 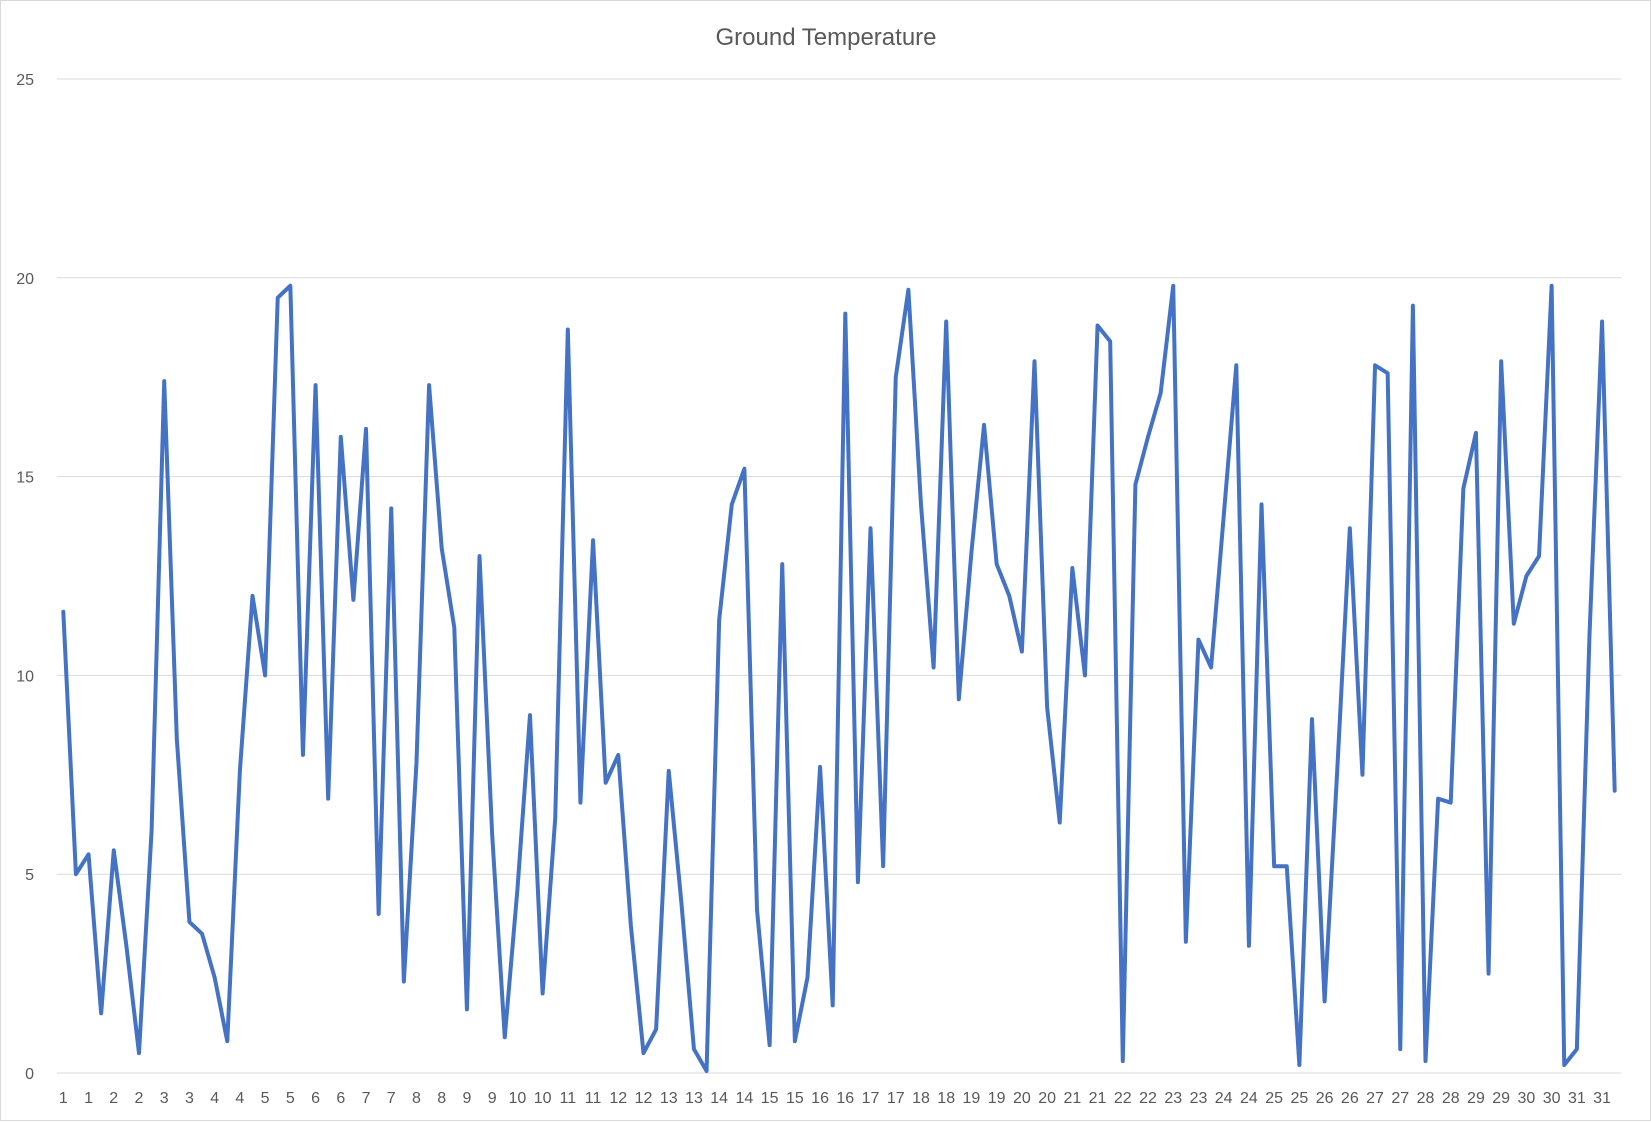 What do you see at coordinates (568, 1098) in the screenshot?
I see `x-tick-label: 11` at bounding box center [568, 1098].